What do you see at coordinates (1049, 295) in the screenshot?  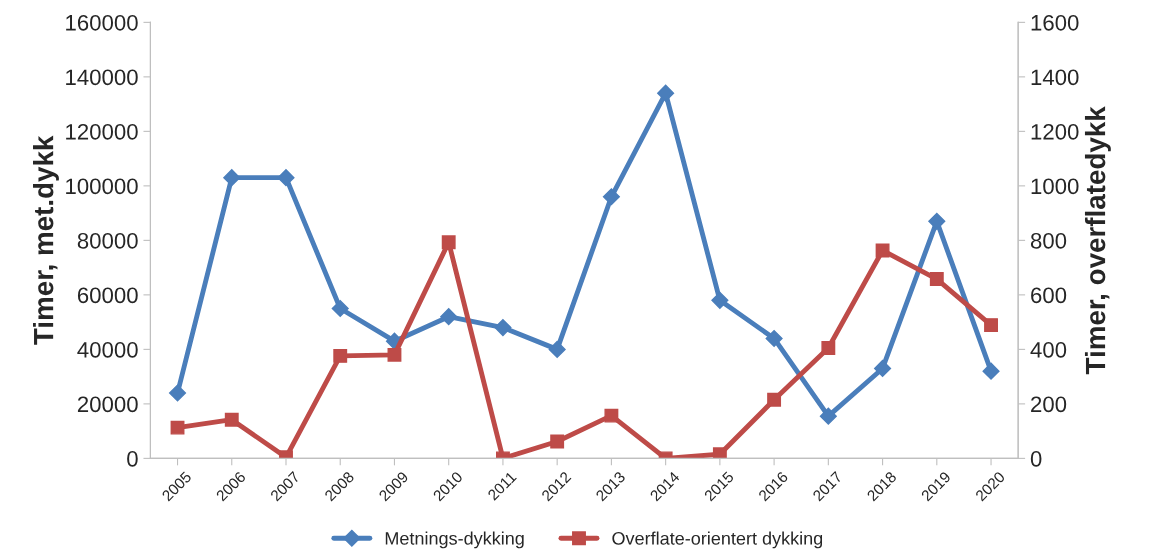 I see `y2-tick-label: 600` at bounding box center [1049, 295].